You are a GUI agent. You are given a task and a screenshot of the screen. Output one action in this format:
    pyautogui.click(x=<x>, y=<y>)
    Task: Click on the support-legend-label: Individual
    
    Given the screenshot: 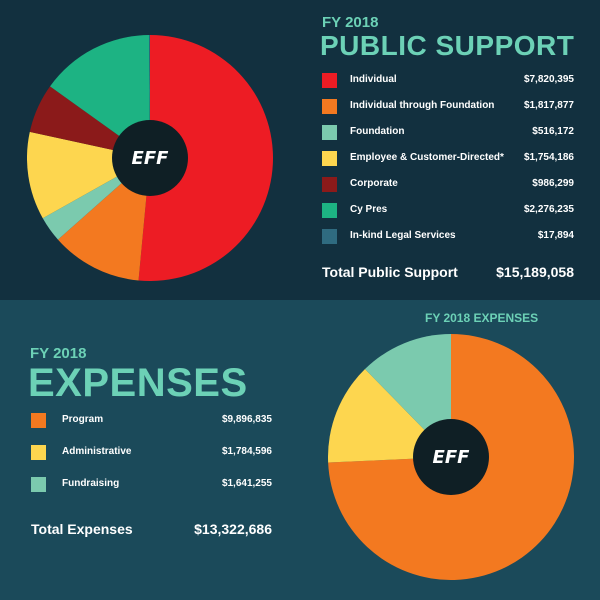 What is the action you would take?
    pyautogui.click(x=373, y=79)
    